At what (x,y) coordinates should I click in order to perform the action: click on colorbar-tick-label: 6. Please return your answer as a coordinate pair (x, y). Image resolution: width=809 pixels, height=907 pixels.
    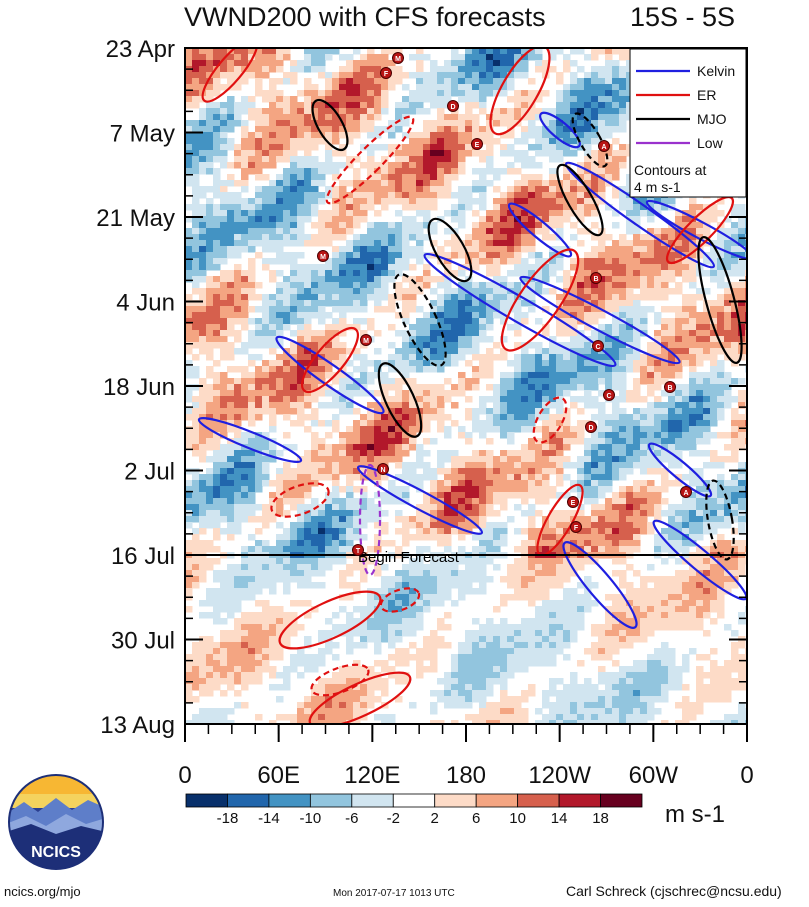
    Looking at the image, I should click on (476, 818).